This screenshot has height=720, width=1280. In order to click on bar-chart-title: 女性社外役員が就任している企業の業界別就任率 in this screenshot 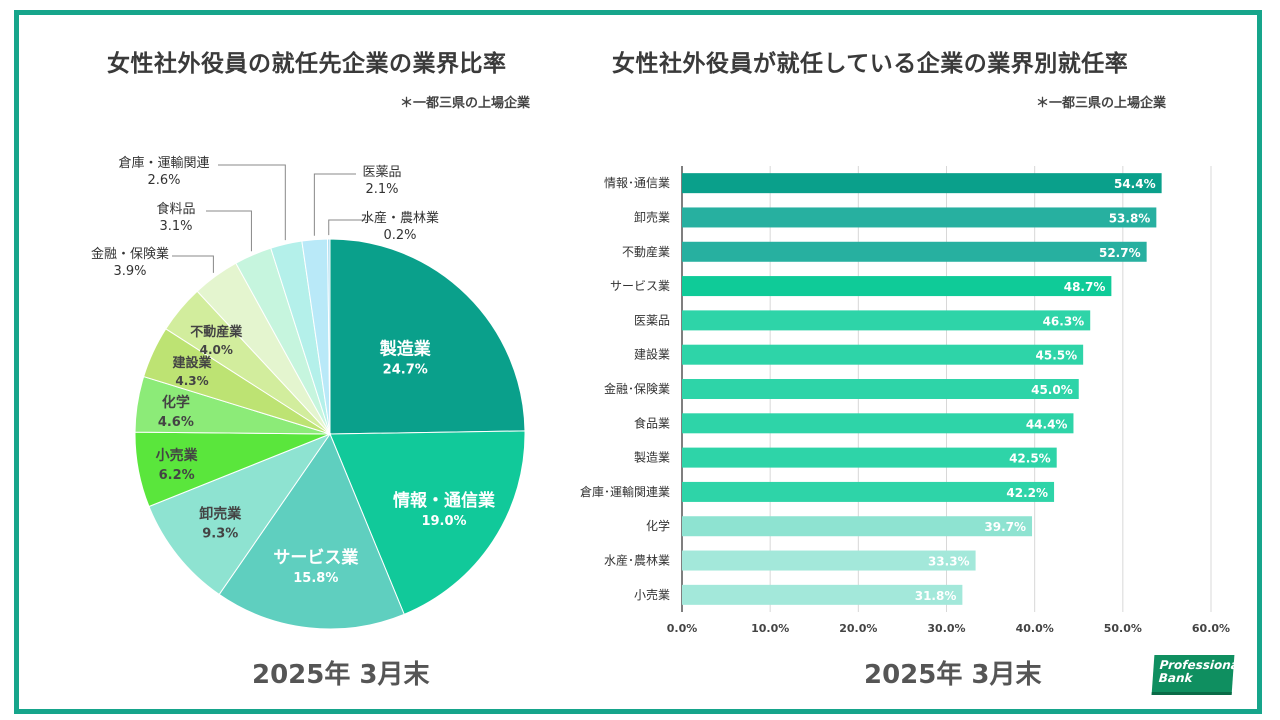, I will do `click(870, 64)`.